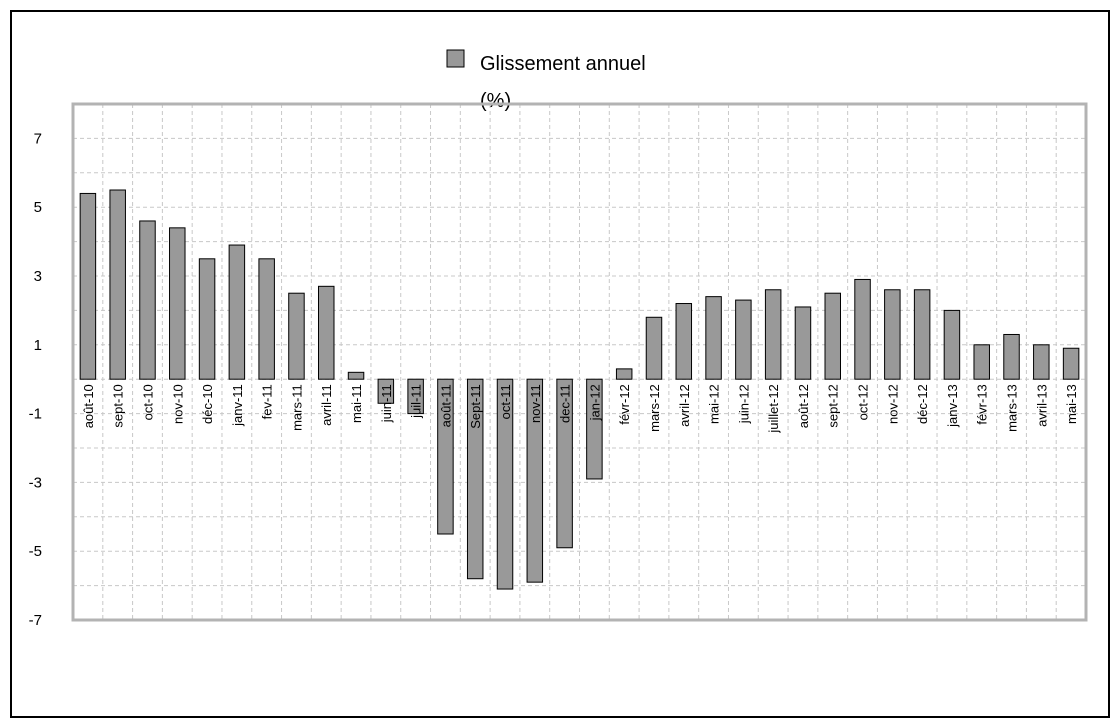 The height and width of the screenshot is (722, 1114). I want to click on category-label: dec-11, so click(565, 403).